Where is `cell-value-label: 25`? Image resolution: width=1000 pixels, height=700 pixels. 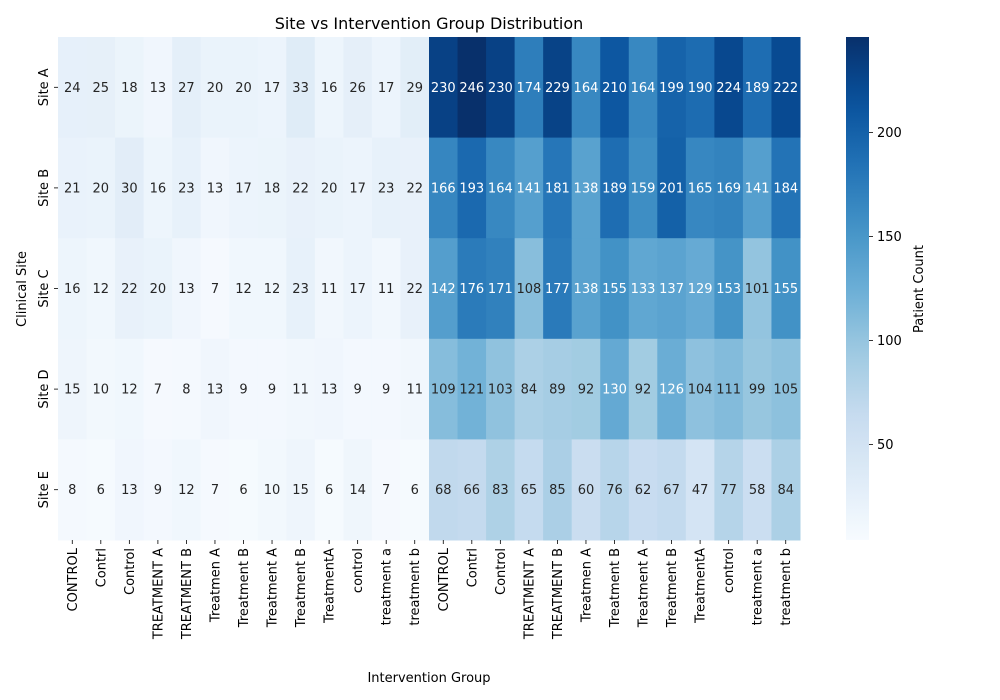
cell-value-label: 25 is located at coordinates (101, 88).